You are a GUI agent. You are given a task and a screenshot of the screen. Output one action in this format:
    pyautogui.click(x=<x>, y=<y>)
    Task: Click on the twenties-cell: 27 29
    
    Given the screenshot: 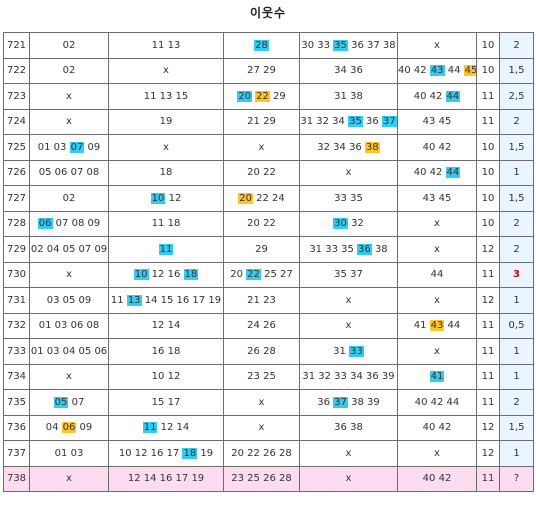 What is the action you would take?
    pyautogui.click(x=261, y=70)
    